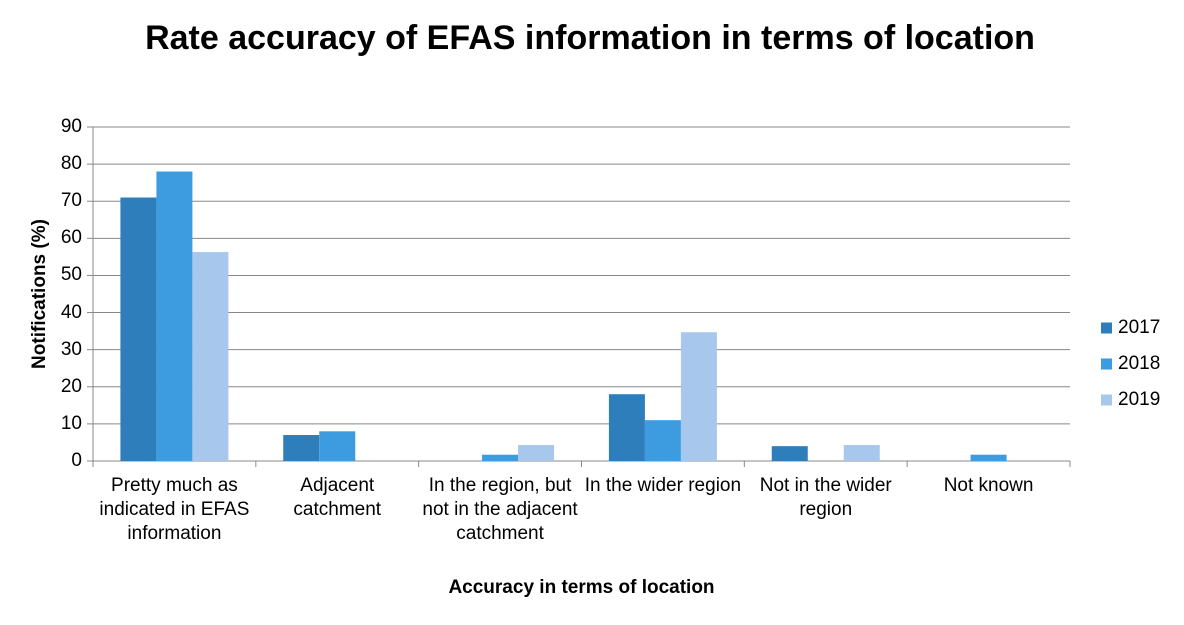 This screenshot has width=1184, height=625. I want to click on y-tick-label: 30, so click(71, 349).